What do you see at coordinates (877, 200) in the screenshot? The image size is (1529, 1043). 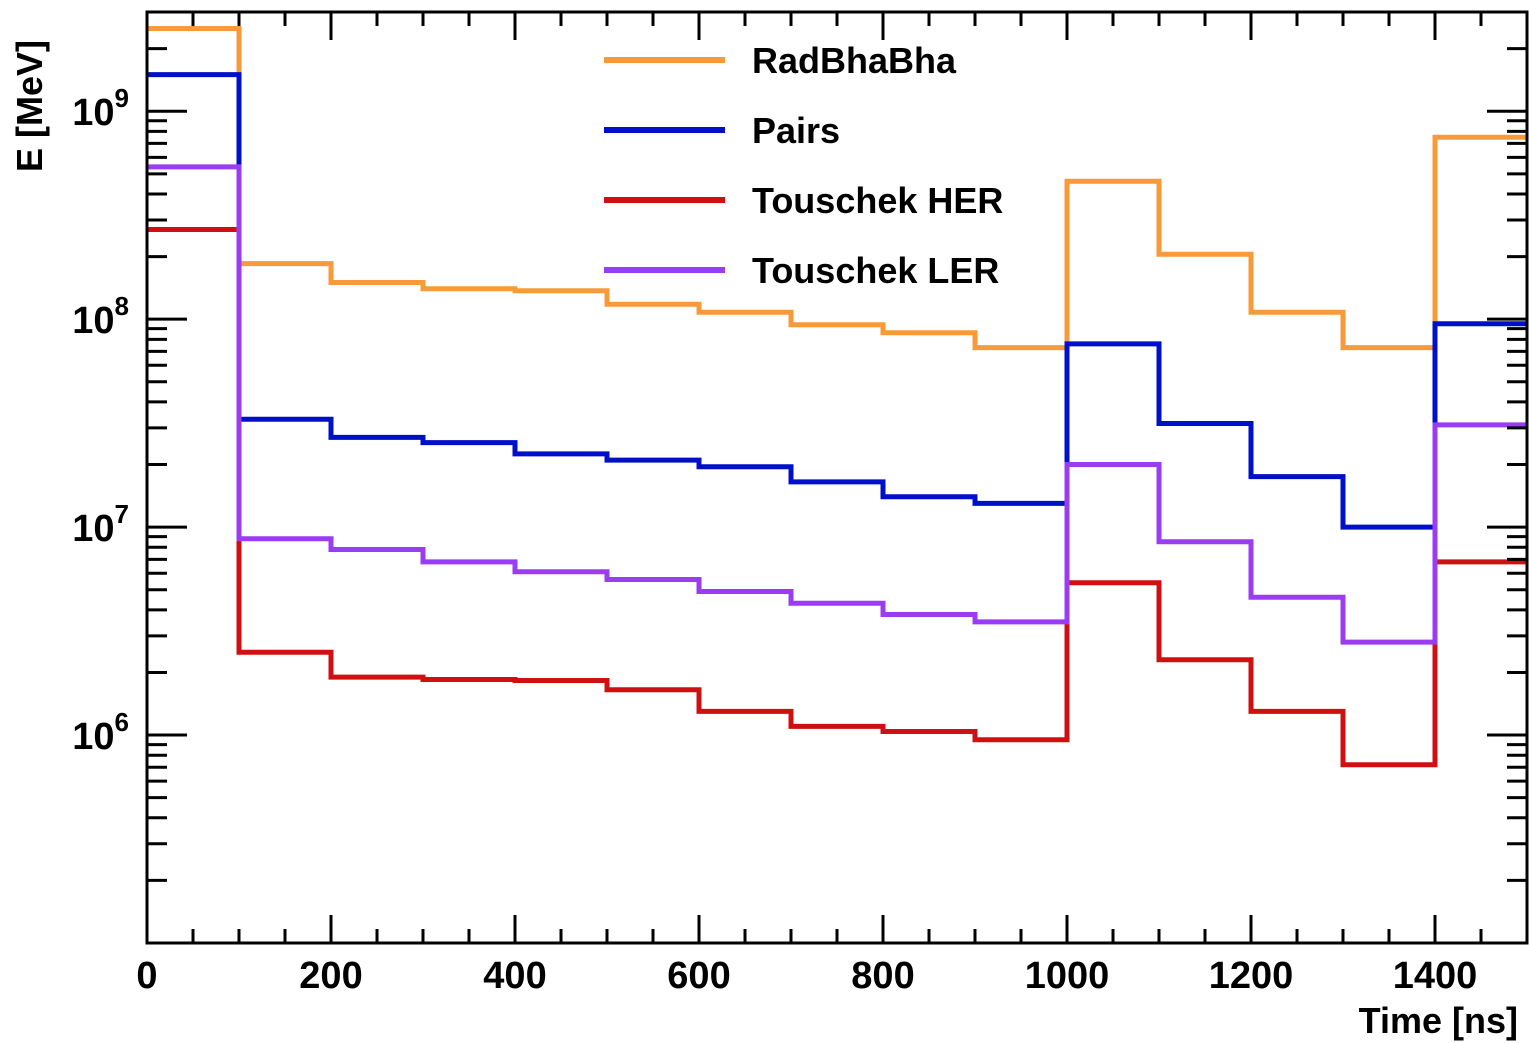 I see `legend-label: Touschek HER` at bounding box center [877, 200].